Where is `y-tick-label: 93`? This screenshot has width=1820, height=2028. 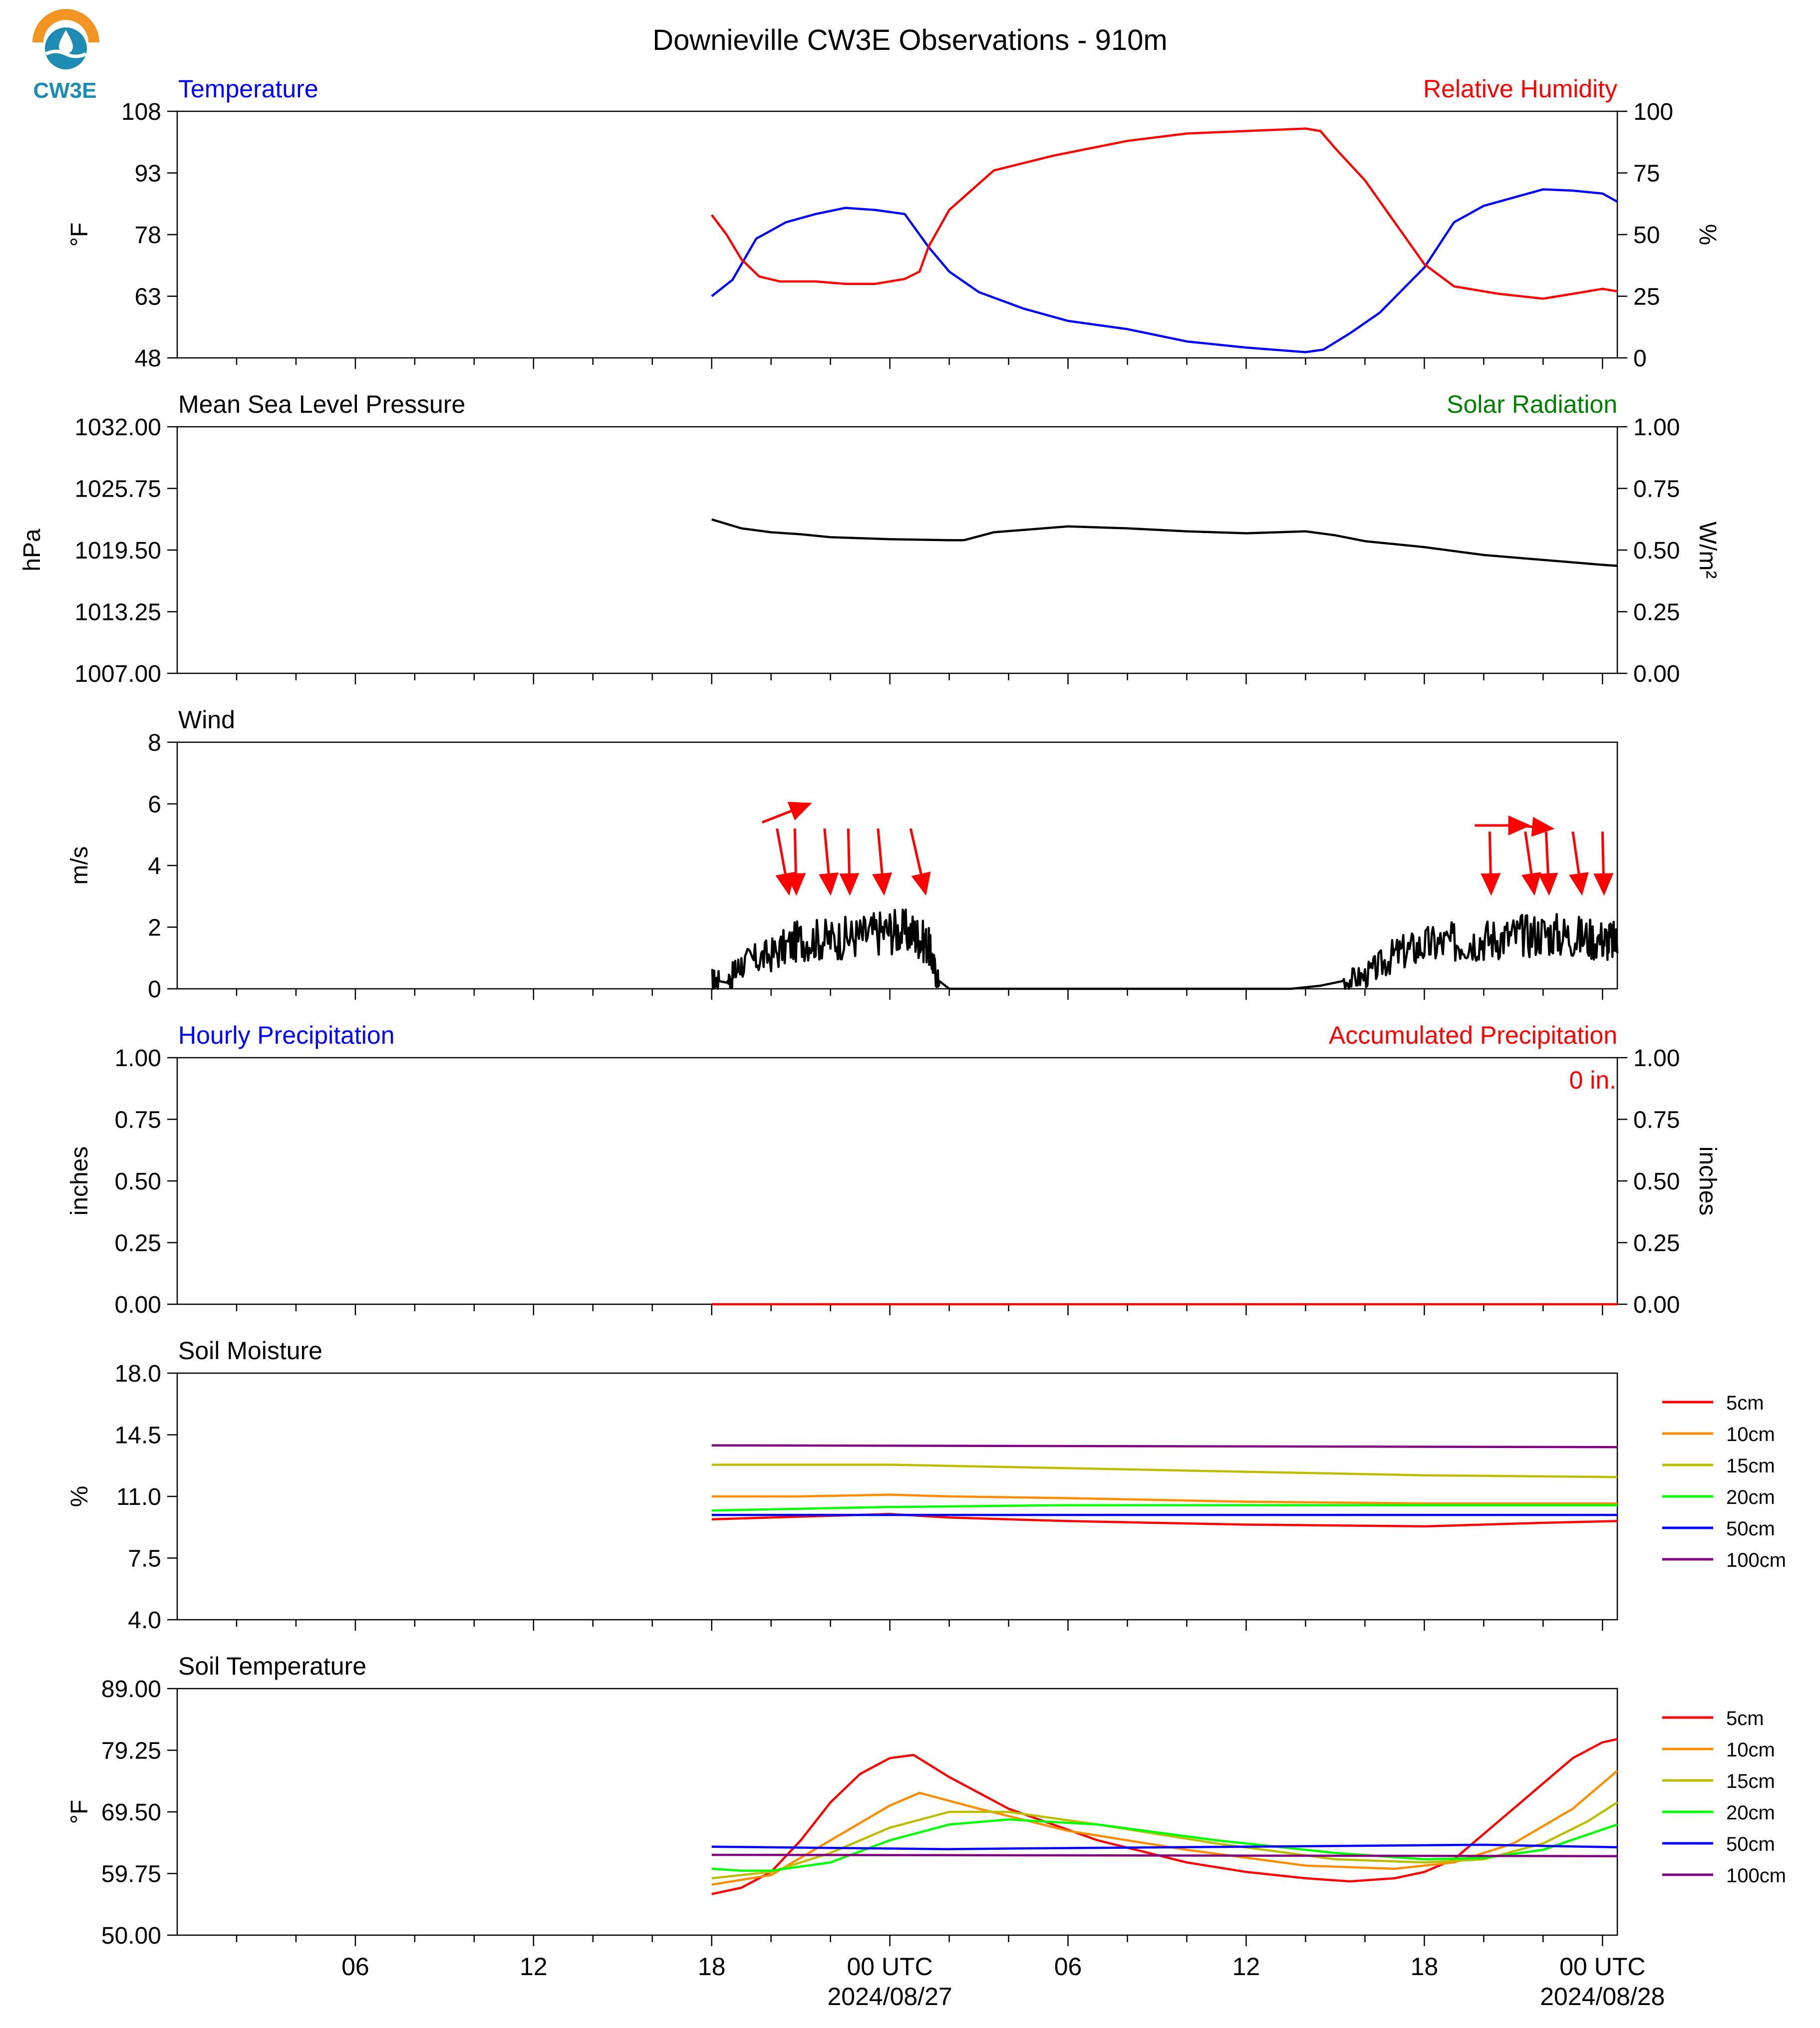 y-tick-label: 93 is located at coordinates (148, 174).